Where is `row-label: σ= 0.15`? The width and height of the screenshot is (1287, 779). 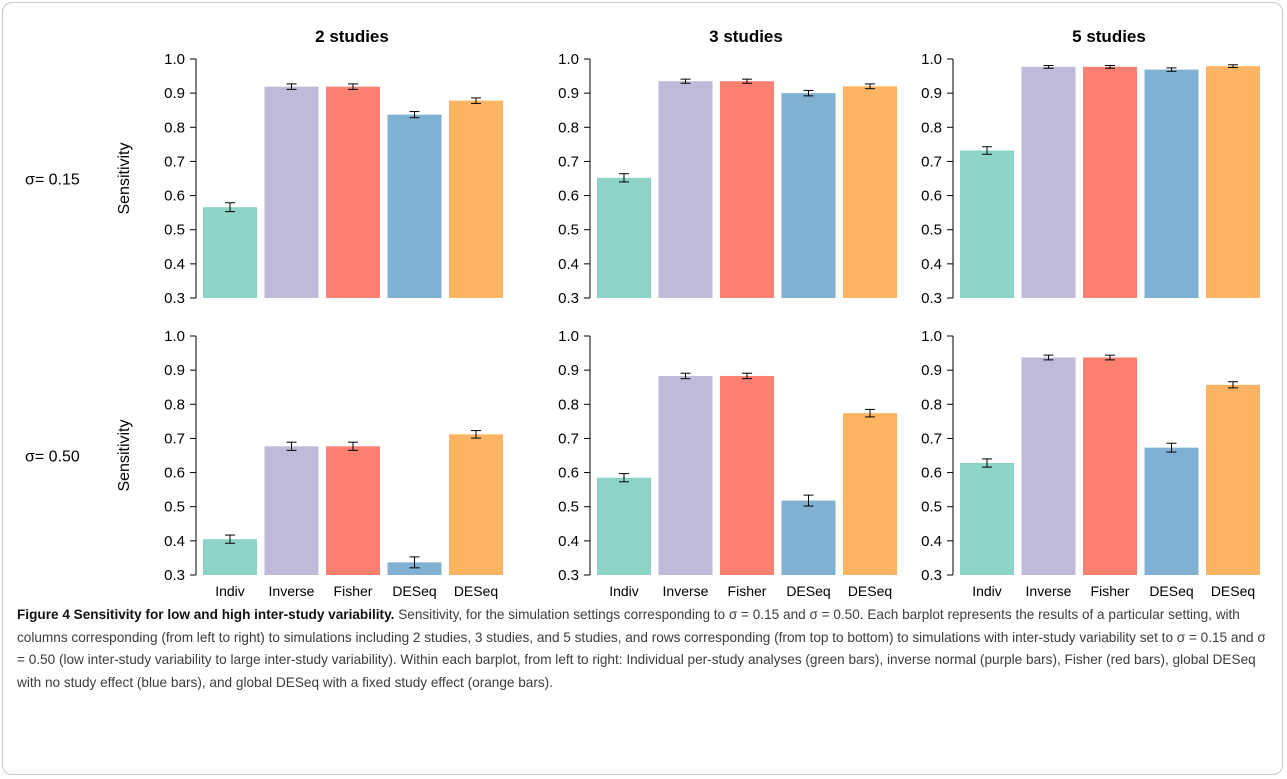 row-label: σ= 0.15 is located at coordinates (52, 180).